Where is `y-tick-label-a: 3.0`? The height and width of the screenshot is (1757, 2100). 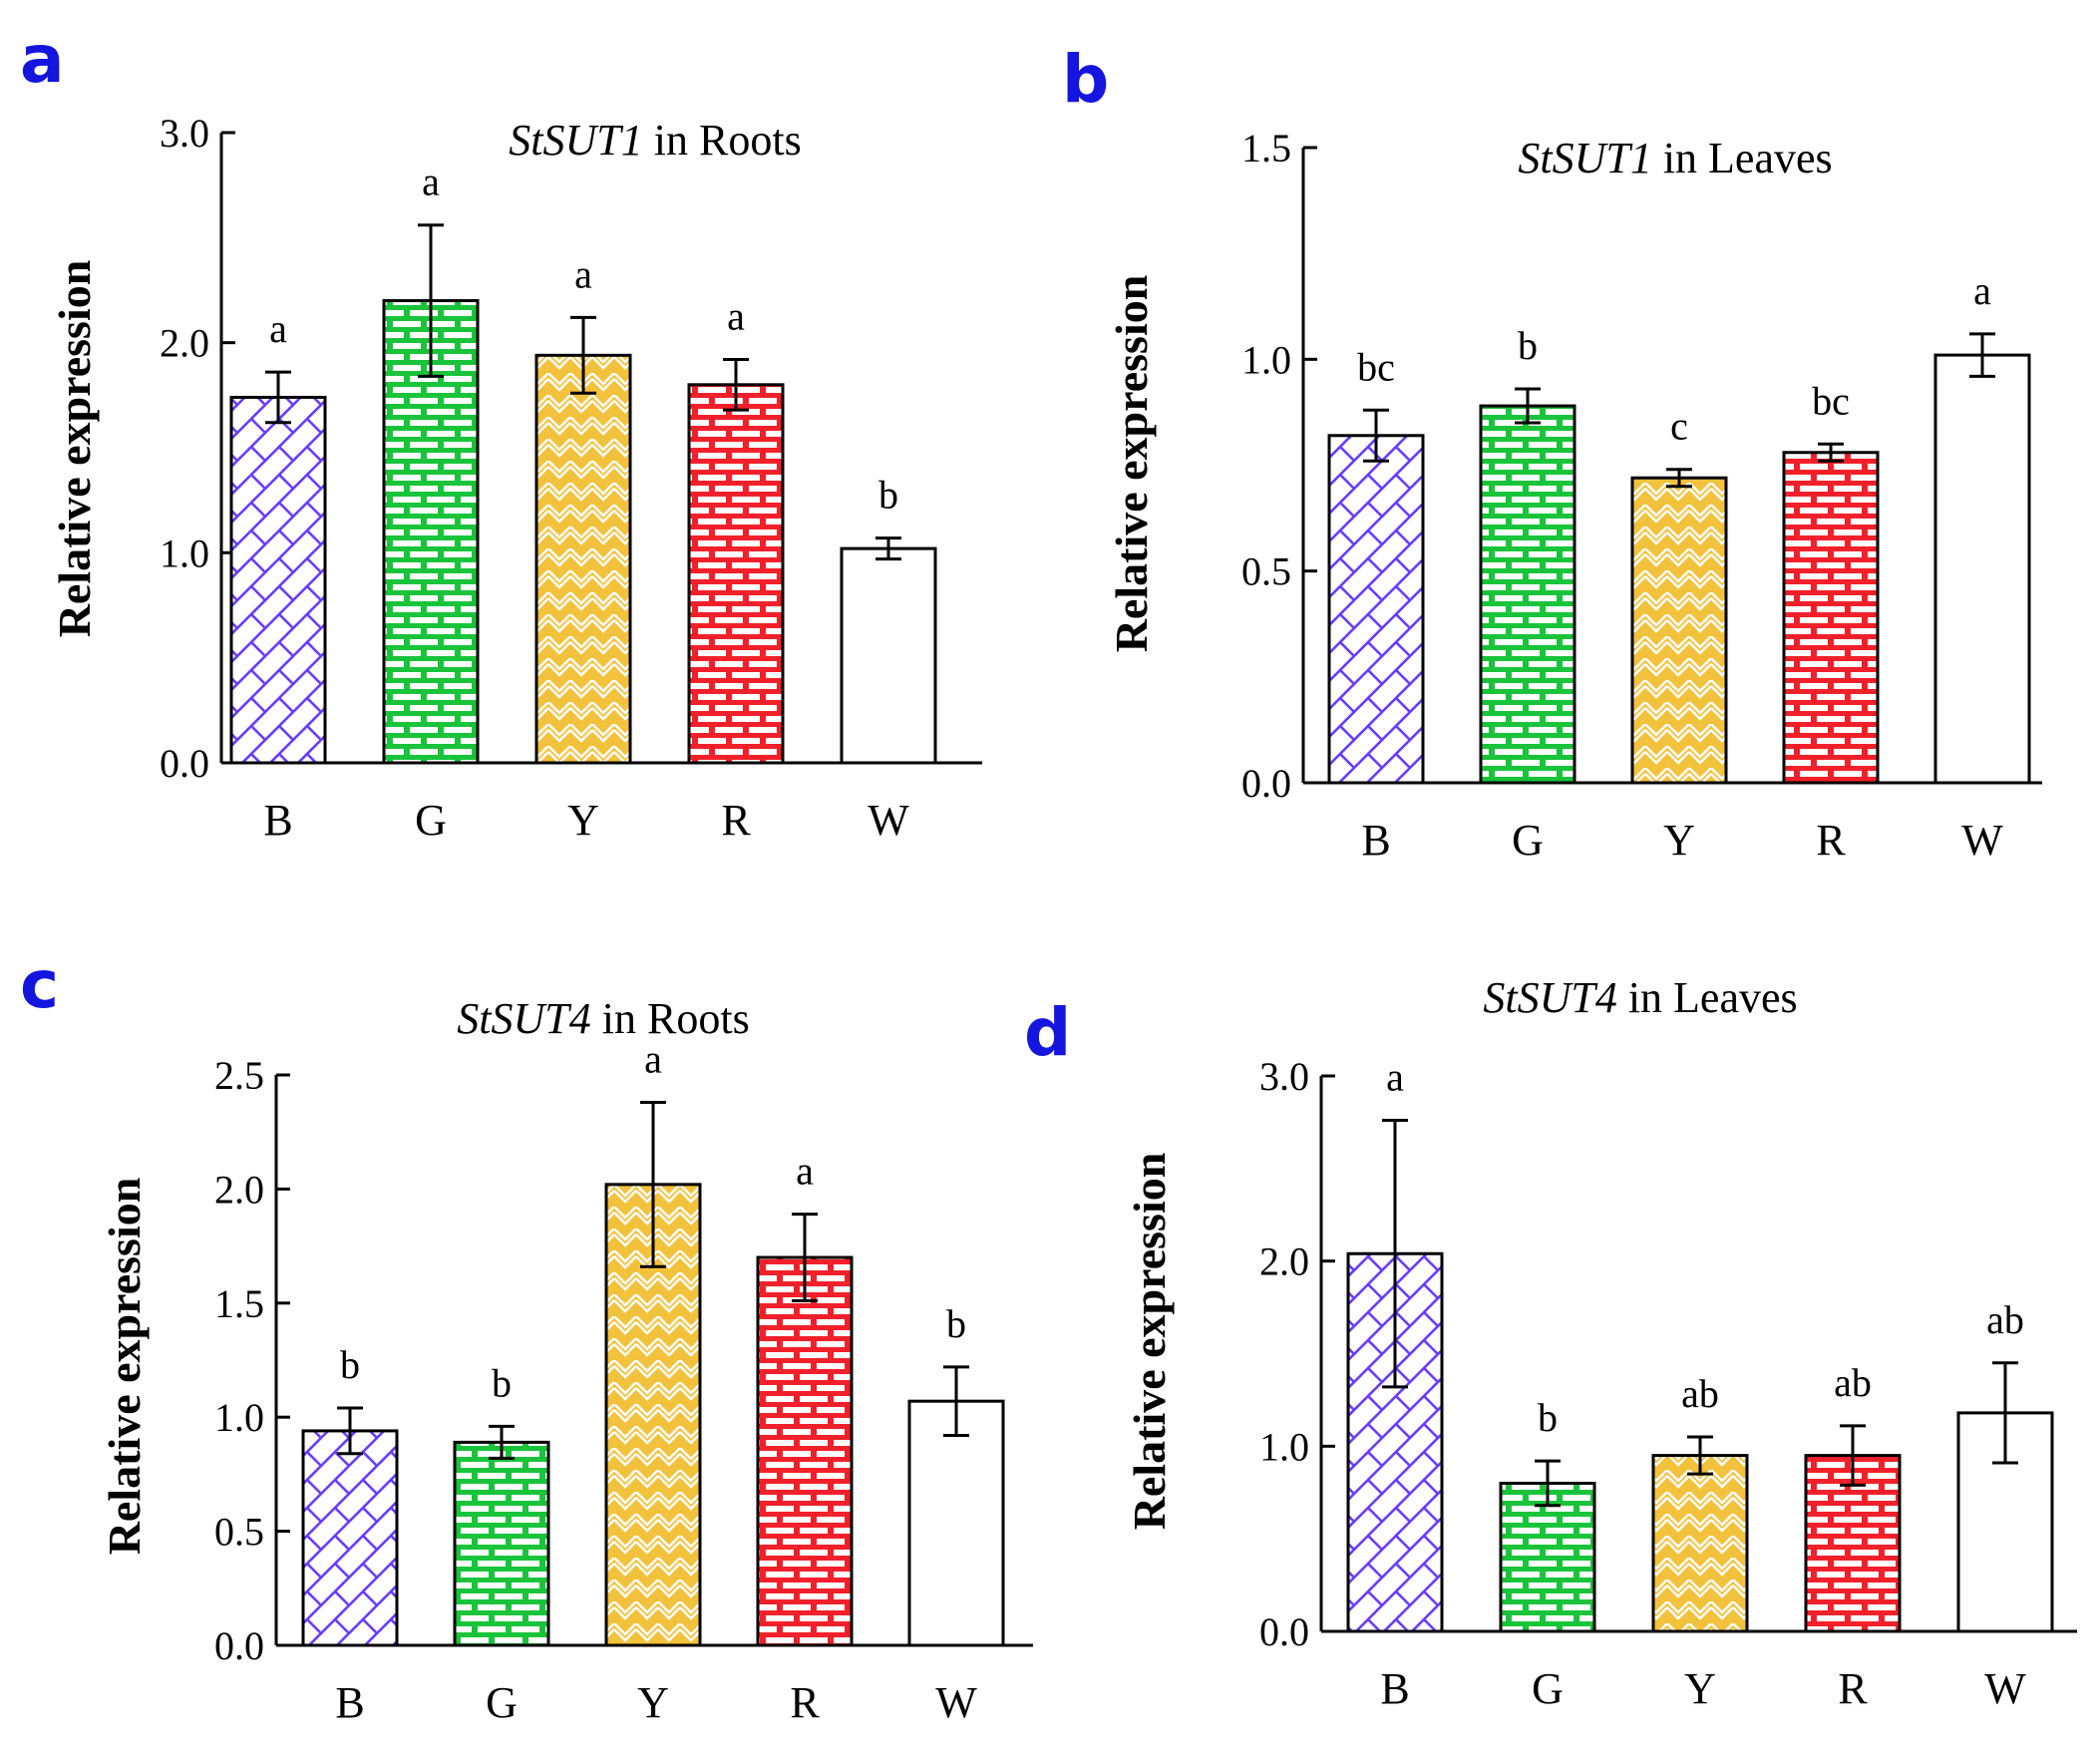 y-tick-label-a: 3.0 is located at coordinates (185, 133).